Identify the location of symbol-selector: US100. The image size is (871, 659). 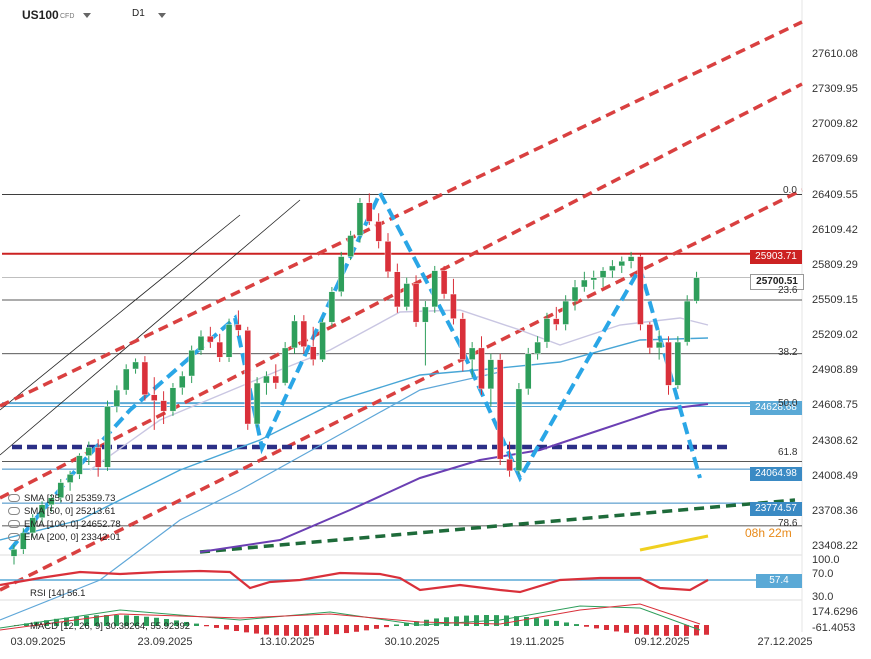
(40, 15).